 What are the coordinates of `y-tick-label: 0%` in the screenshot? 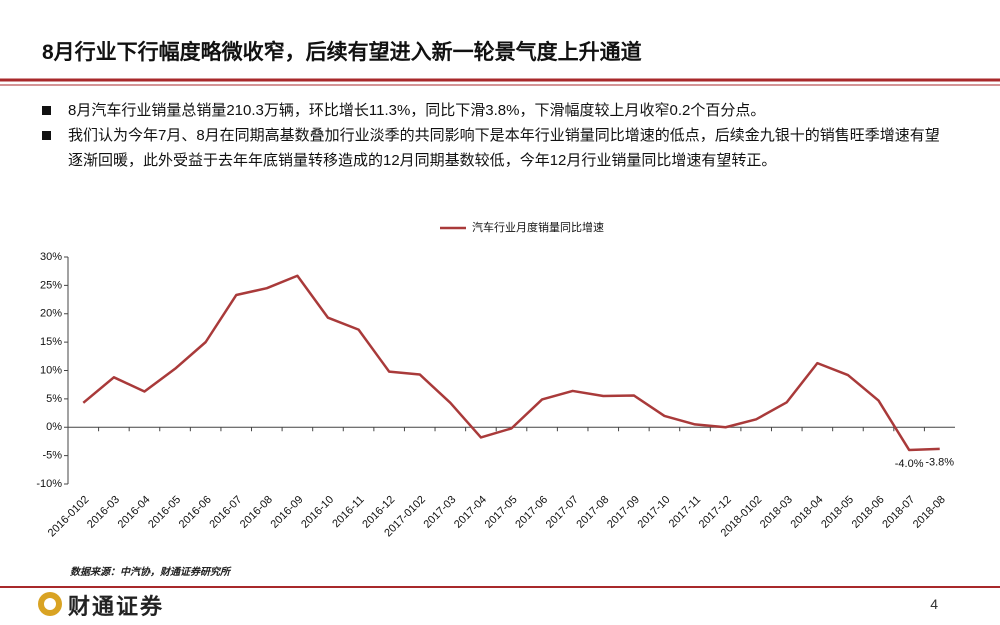 It's located at (54, 427).